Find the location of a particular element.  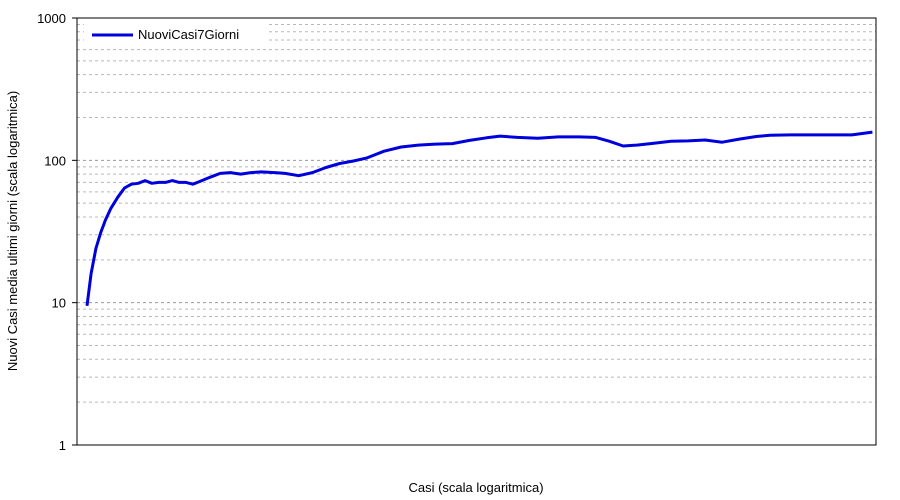

y-axis: 1 10 100 1000 is located at coordinates (57, 232).